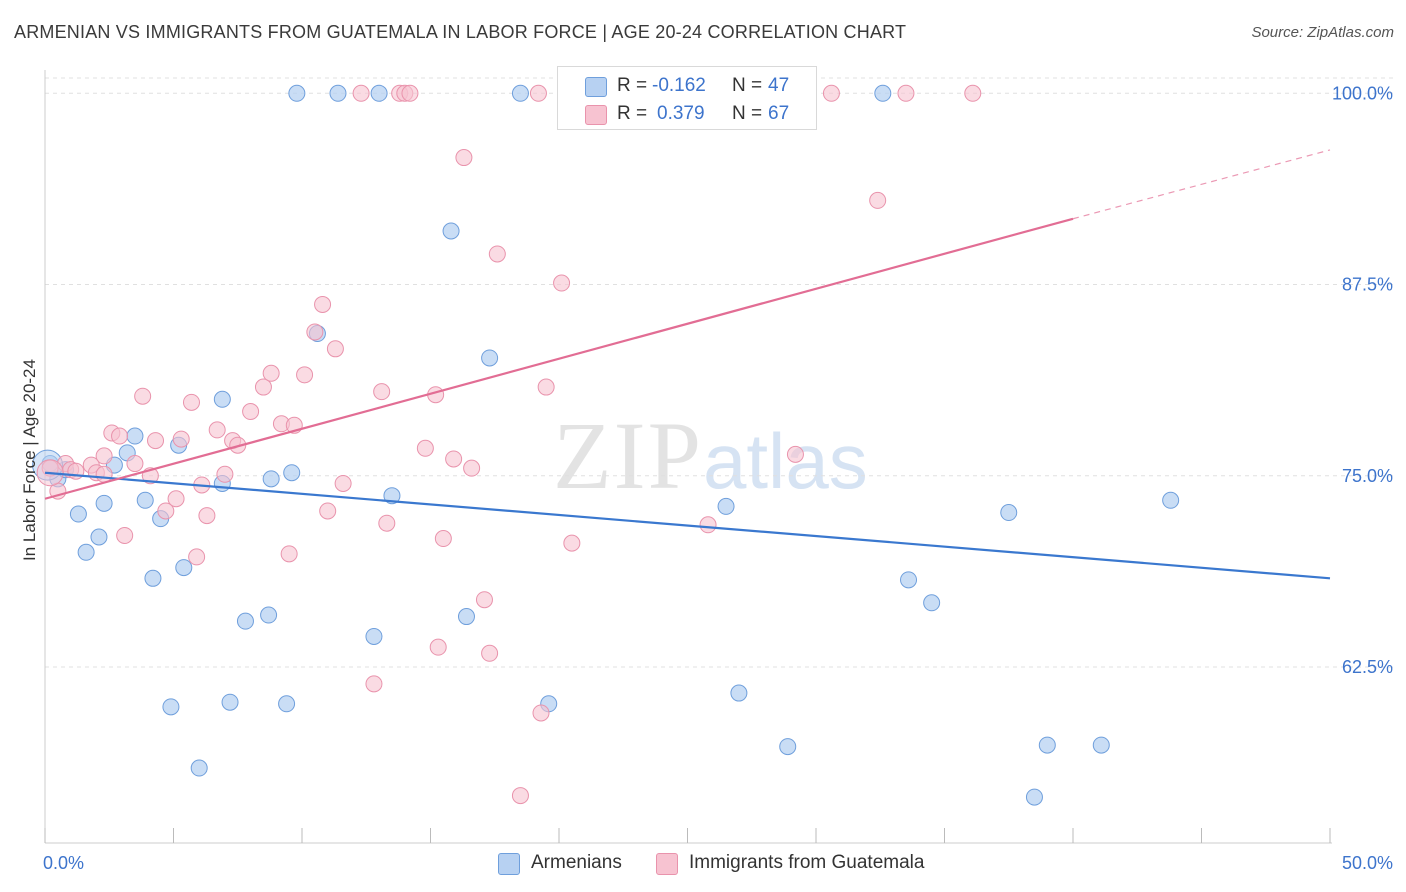 This screenshot has width=1406, height=892. I want to click on watermark-zip: ZIP, so click(628, 455).